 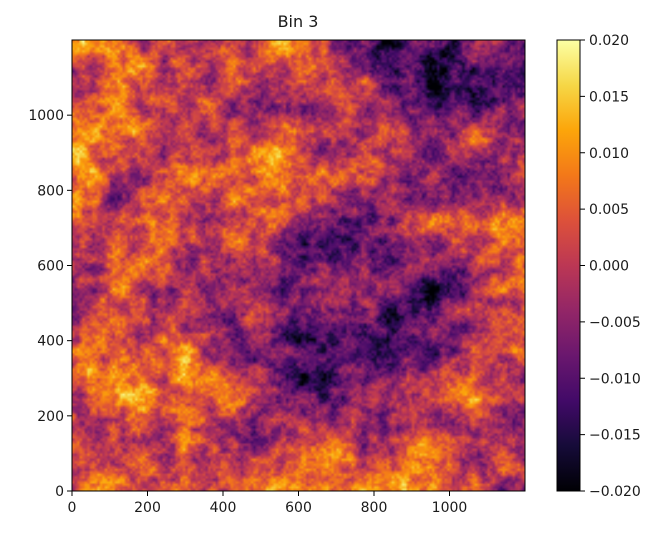 I want to click on colorbar-tick-label: 0.015, so click(x=609, y=97).